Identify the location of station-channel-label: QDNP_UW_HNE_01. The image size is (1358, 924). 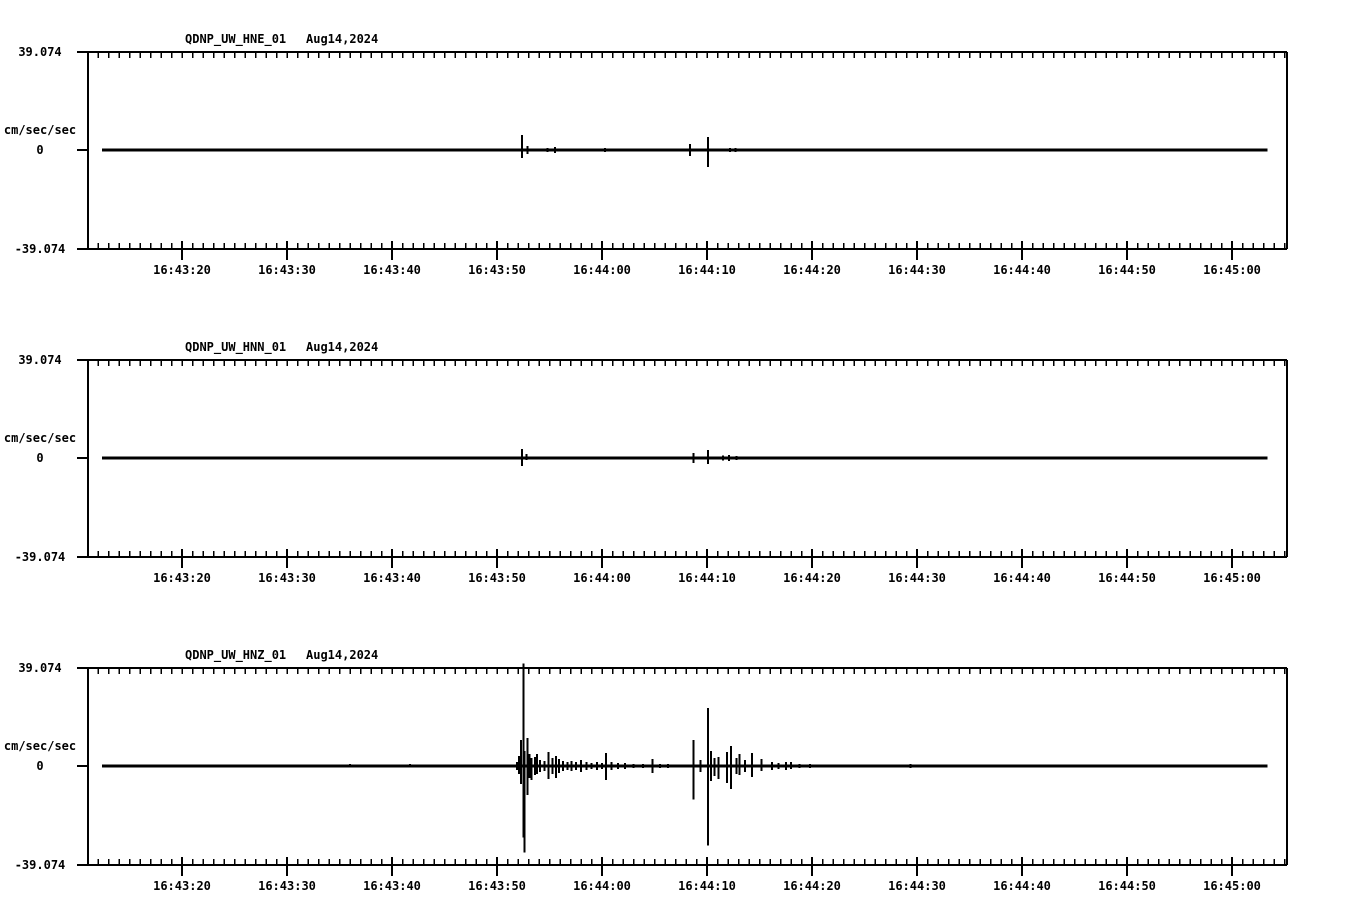
(236, 39).